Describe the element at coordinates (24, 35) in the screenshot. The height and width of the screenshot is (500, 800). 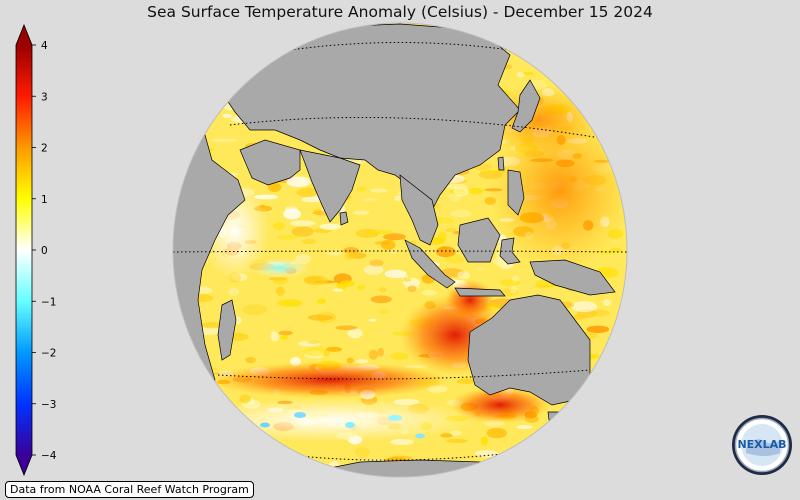
I see `colorbar-max-arrow` at that location.